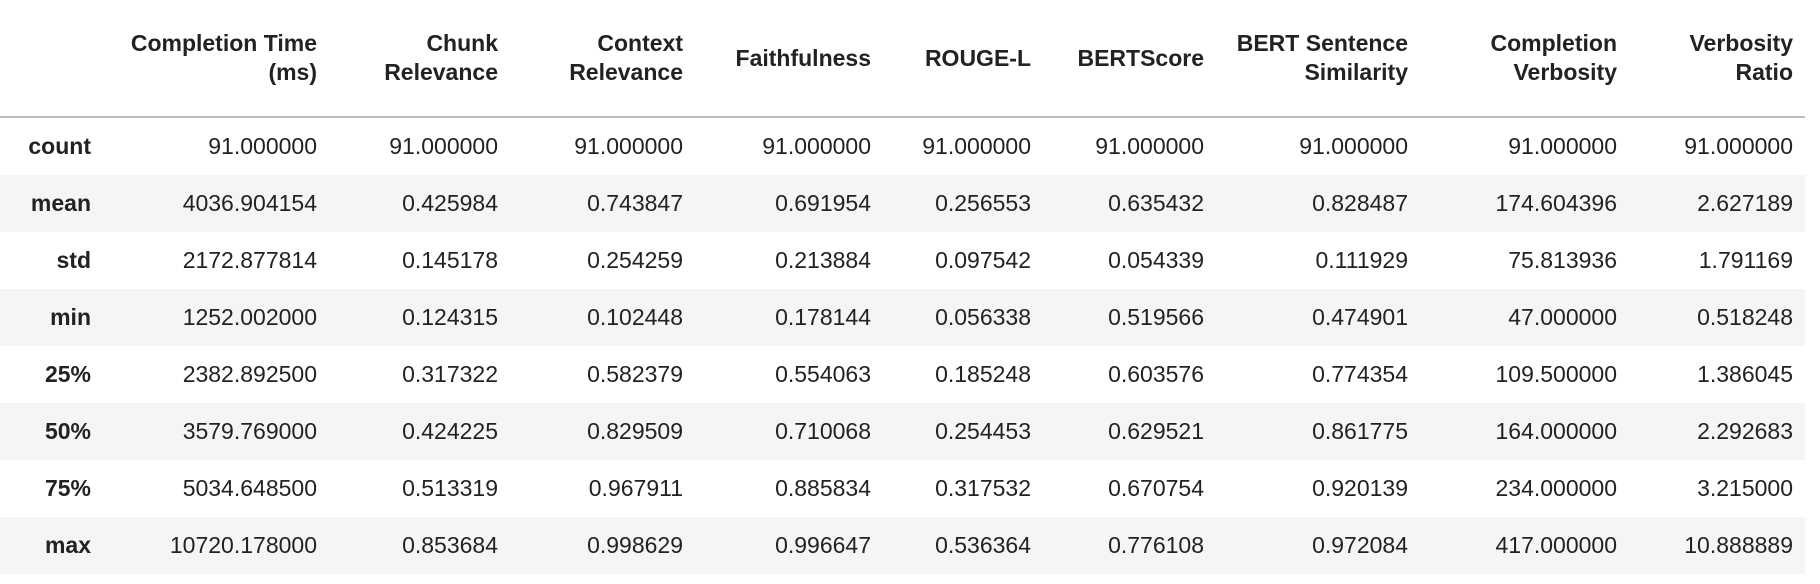 The width and height of the screenshot is (1820, 584). Describe the element at coordinates (67, 431) in the screenshot. I see `row-label: 50%` at that location.